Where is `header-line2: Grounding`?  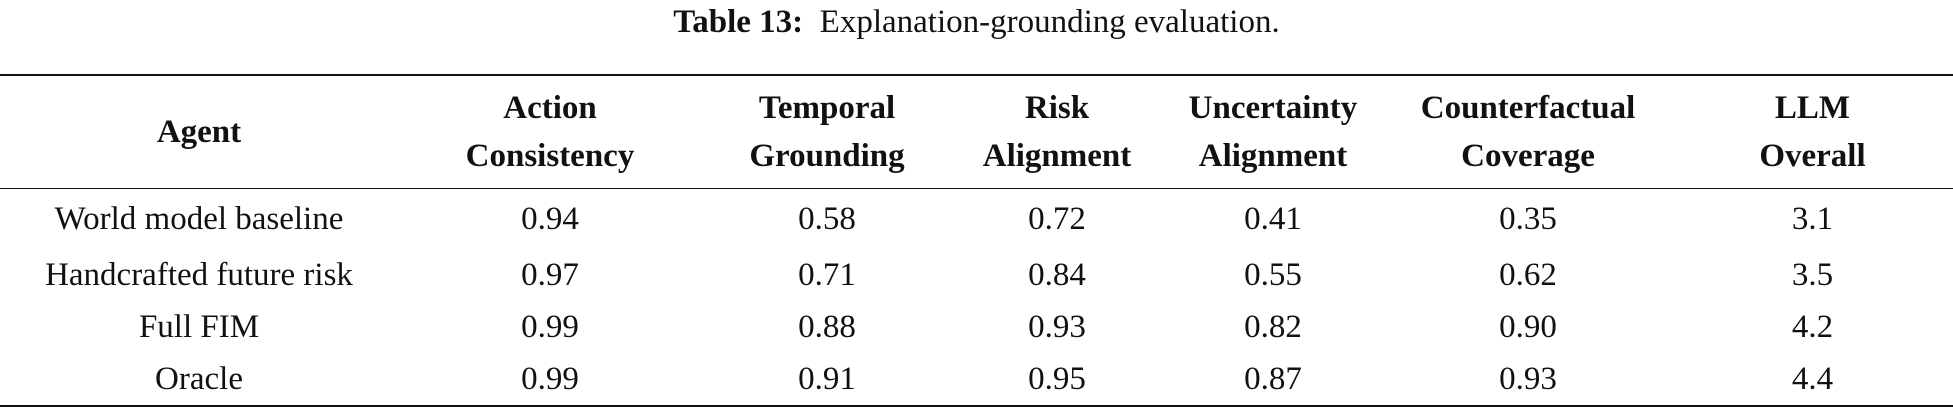 header-line2: Grounding is located at coordinates (827, 156).